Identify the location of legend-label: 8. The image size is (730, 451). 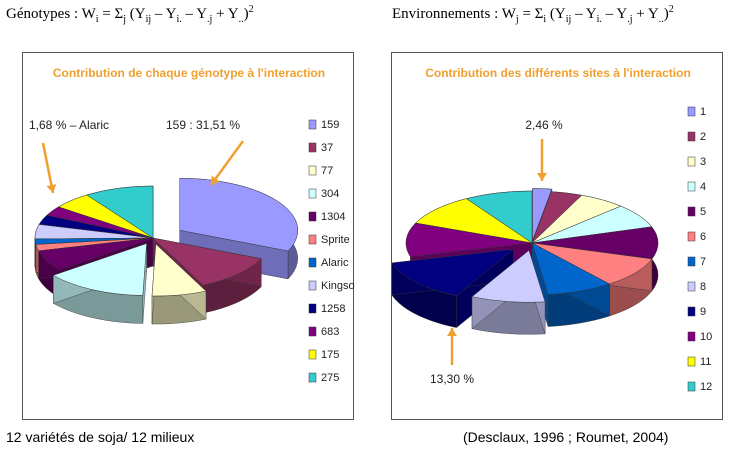
(703, 287).